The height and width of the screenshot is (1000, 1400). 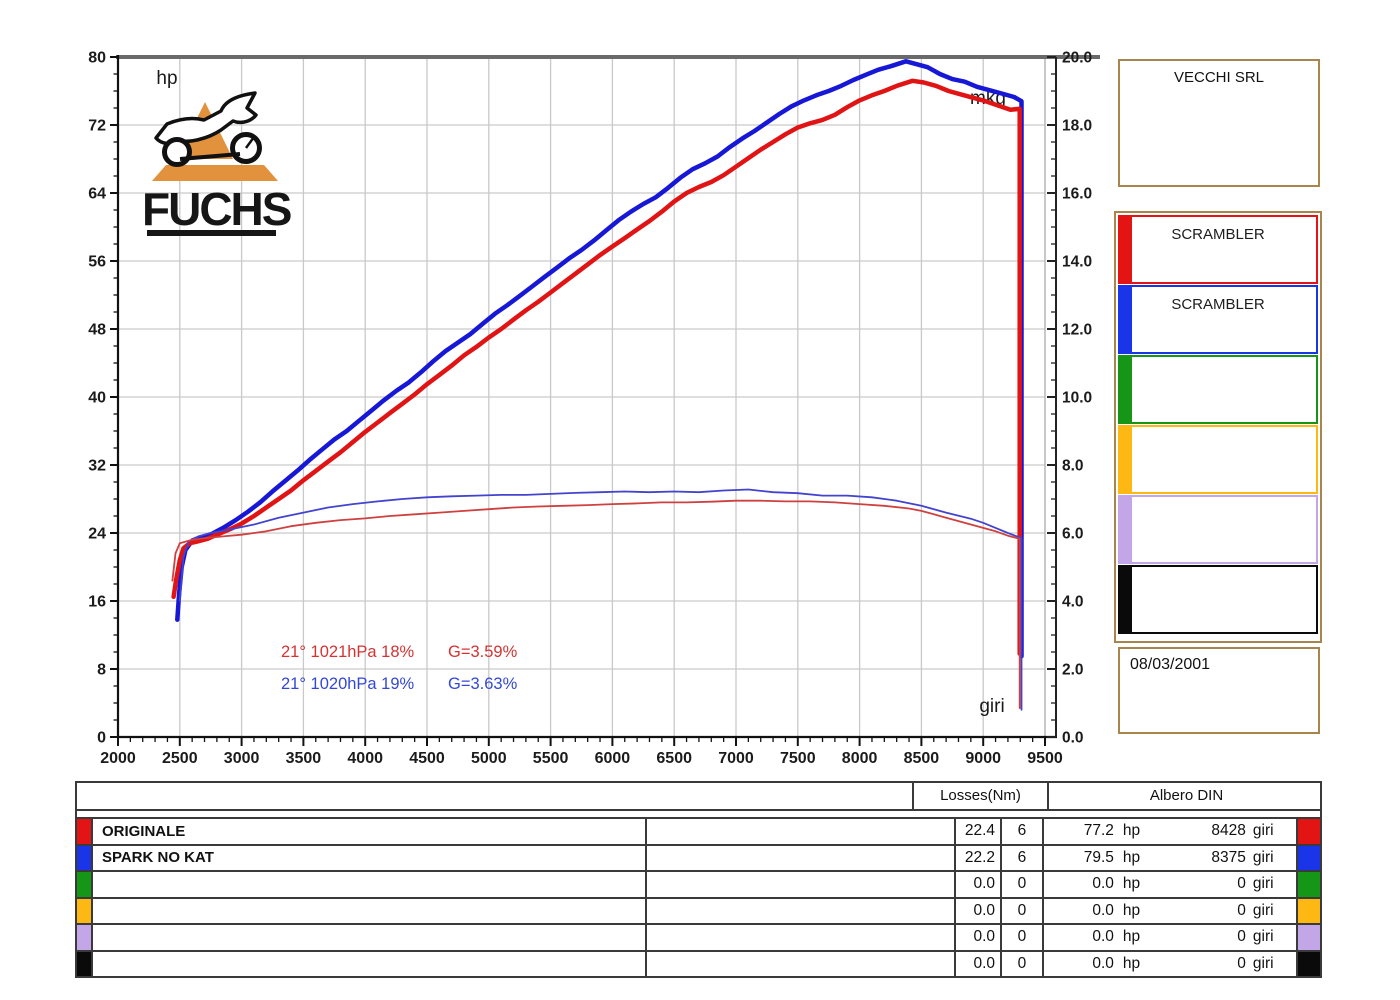 What do you see at coordinates (698, 856) in the screenshot?
I see `result-row-2: SPARK NO KAT 22.2 6 79.5 hp 8375 giri` at bounding box center [698, 856].